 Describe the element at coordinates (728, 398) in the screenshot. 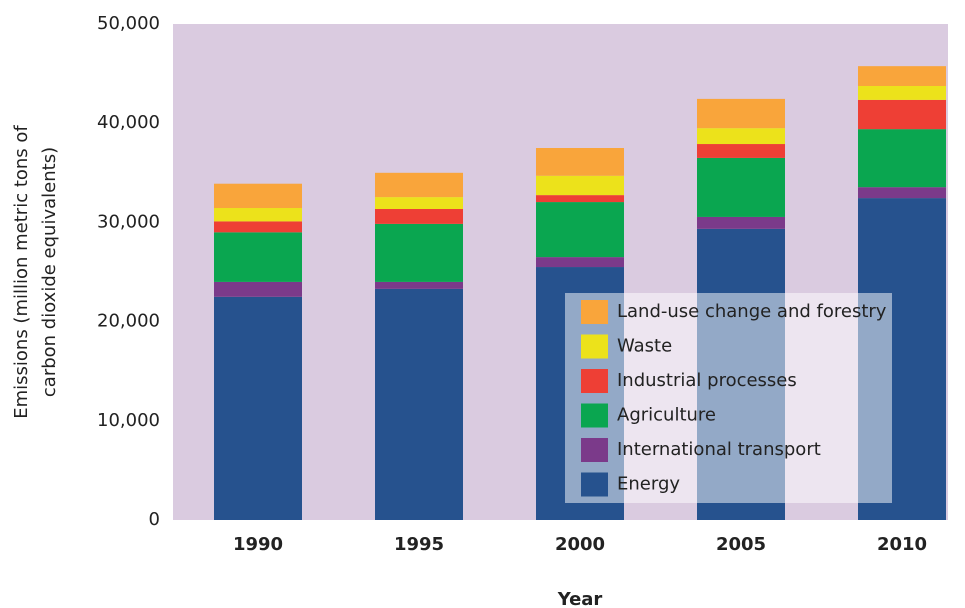

I see `legend-box` at that location.